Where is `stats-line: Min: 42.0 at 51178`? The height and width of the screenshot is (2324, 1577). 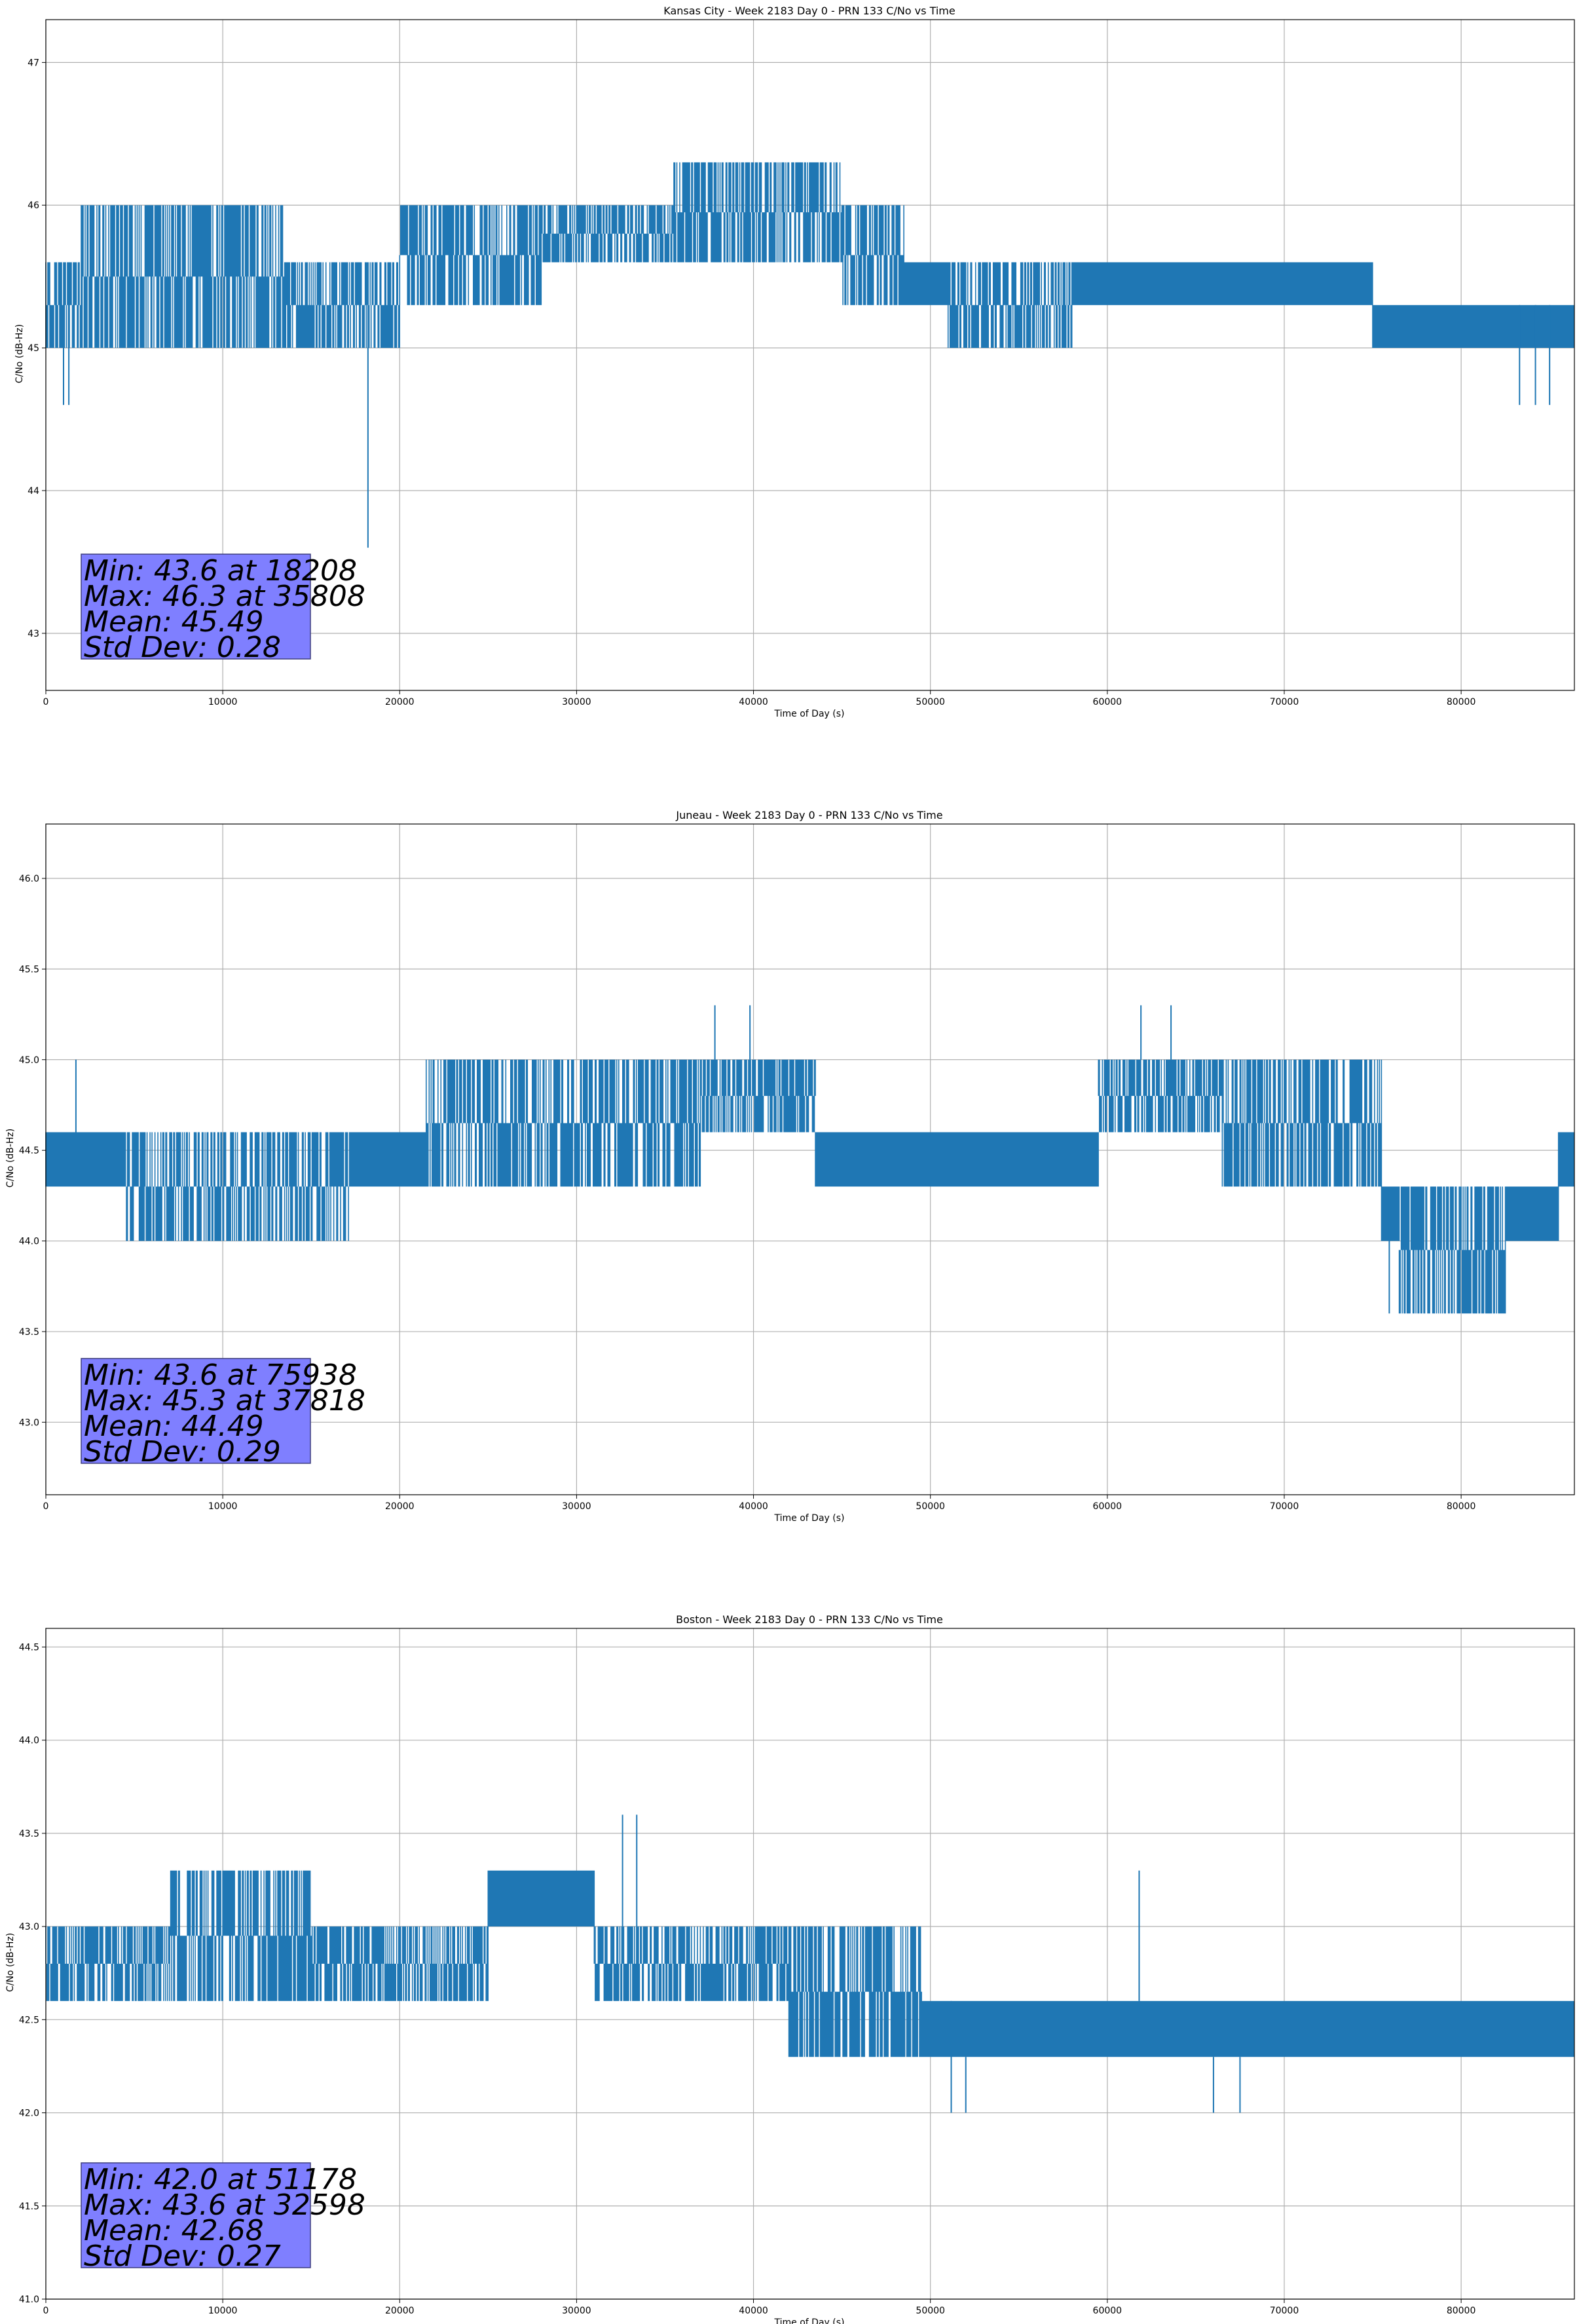
stats-line: Min: 42.0 at 51178 is located at coordinates (220, 2179).